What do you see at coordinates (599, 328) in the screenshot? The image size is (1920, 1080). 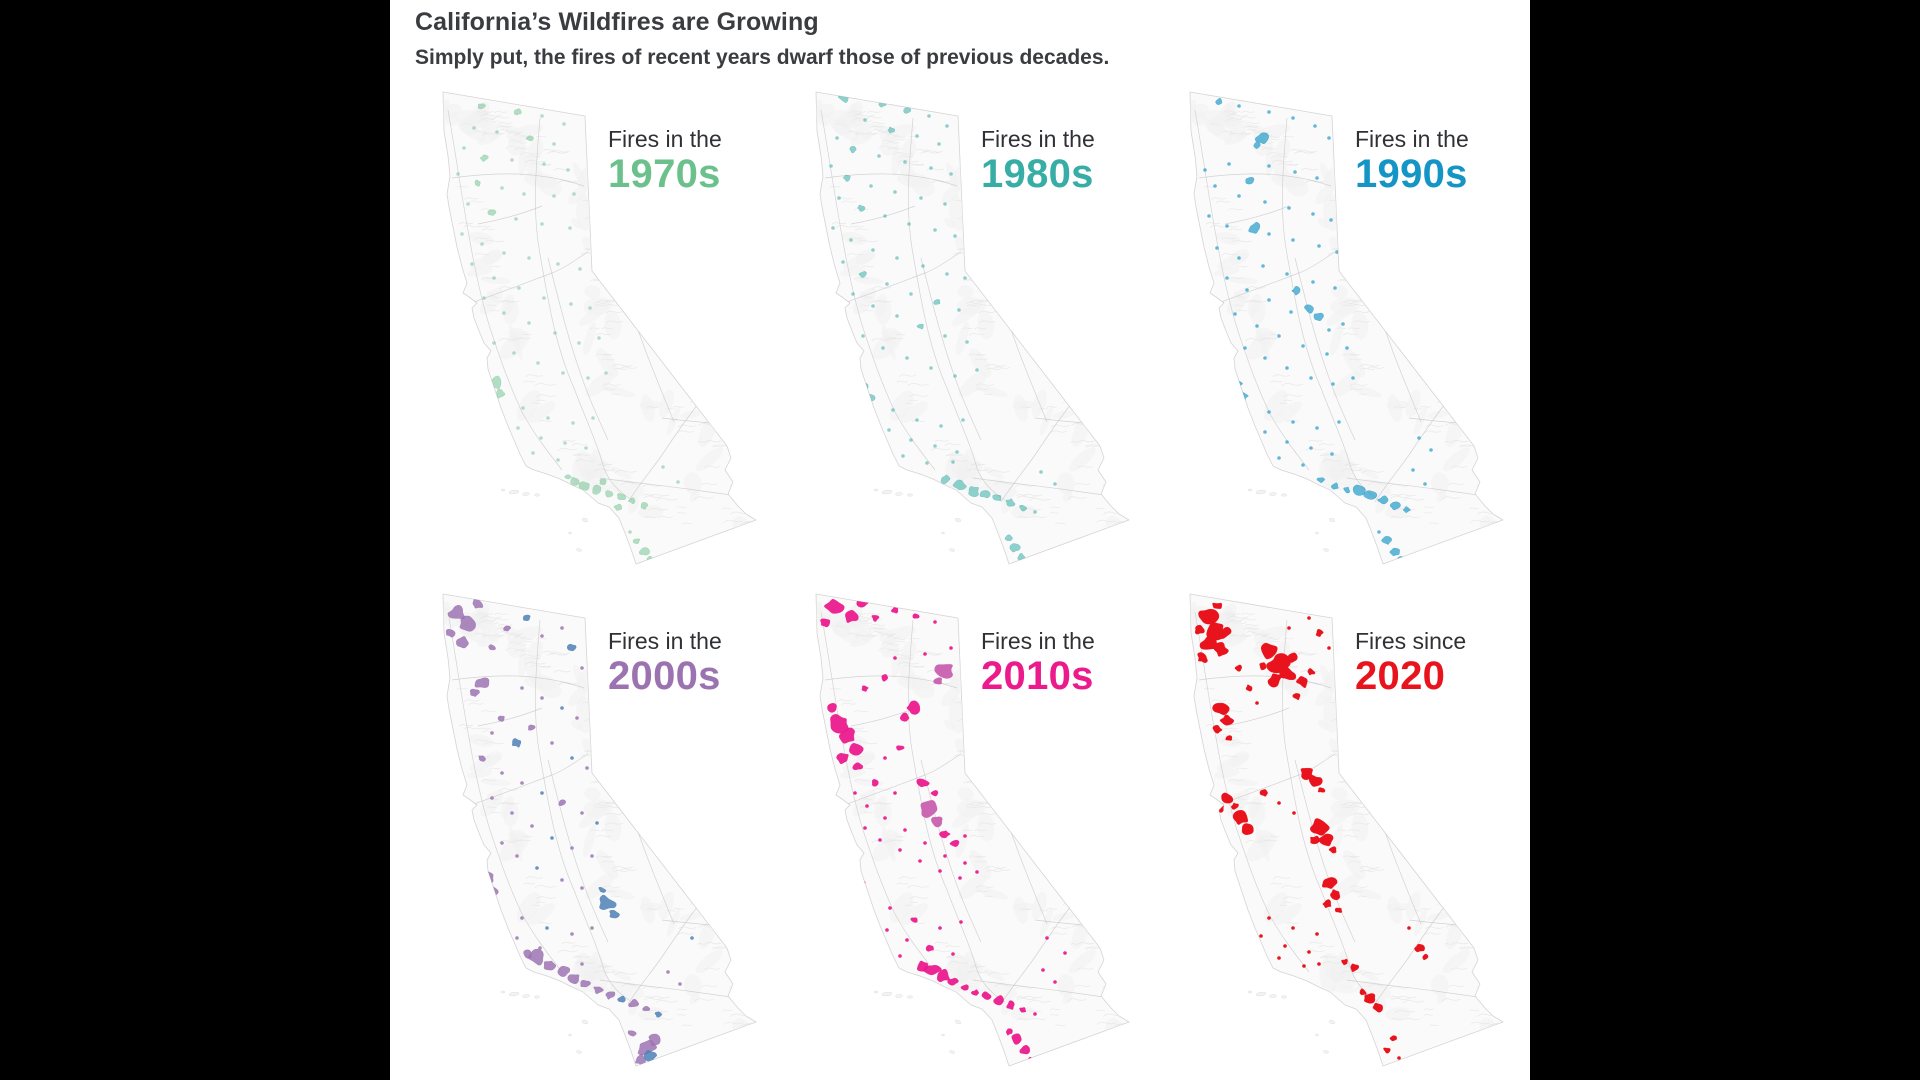 I see `california-map-1970s` at bounding box center [599, 328].